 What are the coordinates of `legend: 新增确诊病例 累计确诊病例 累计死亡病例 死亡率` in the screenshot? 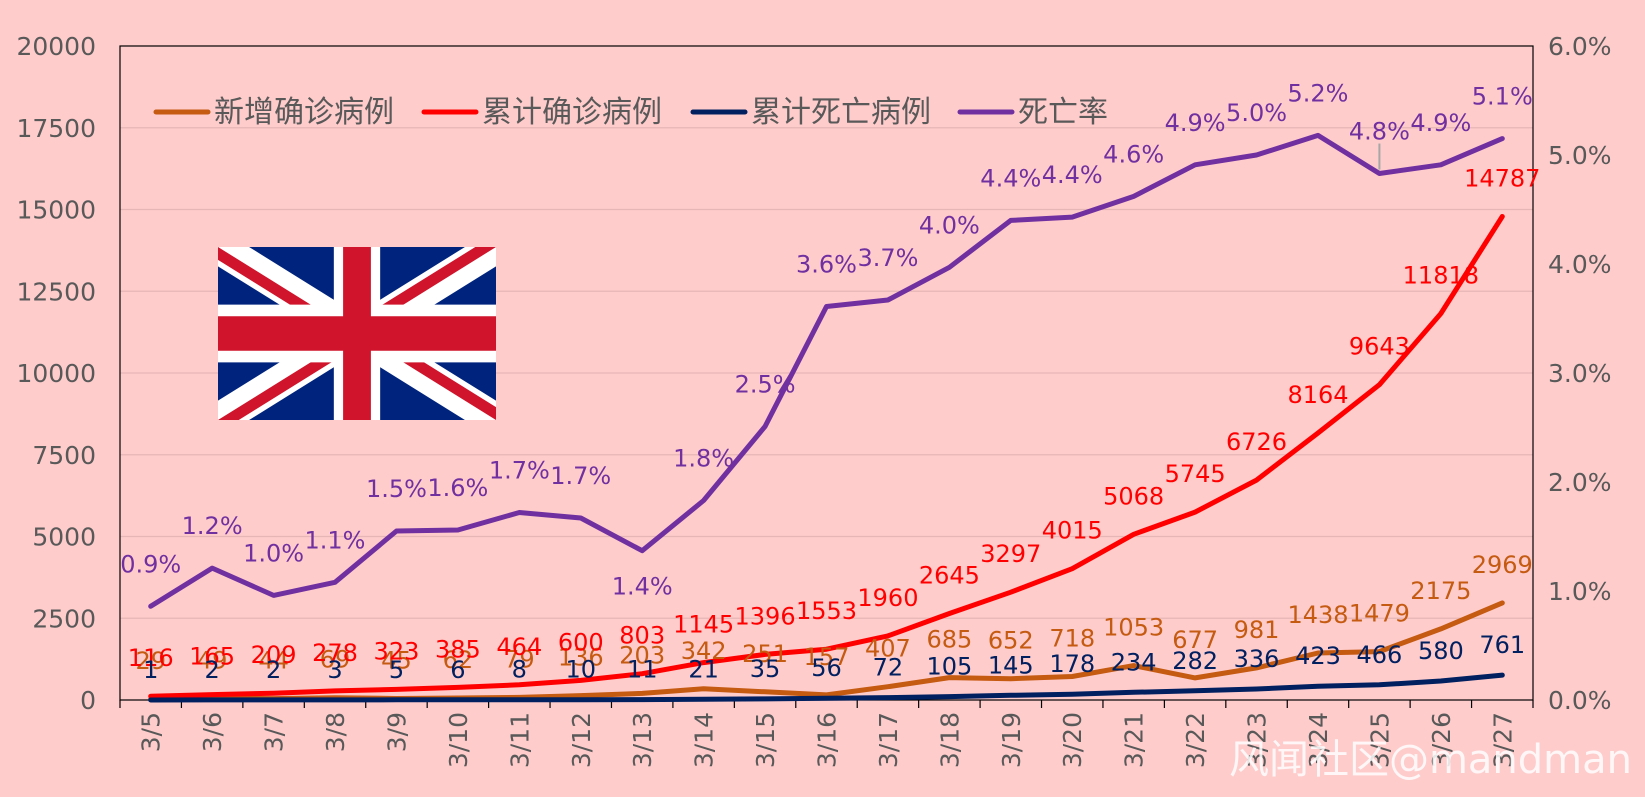 It's located at (630, 112).